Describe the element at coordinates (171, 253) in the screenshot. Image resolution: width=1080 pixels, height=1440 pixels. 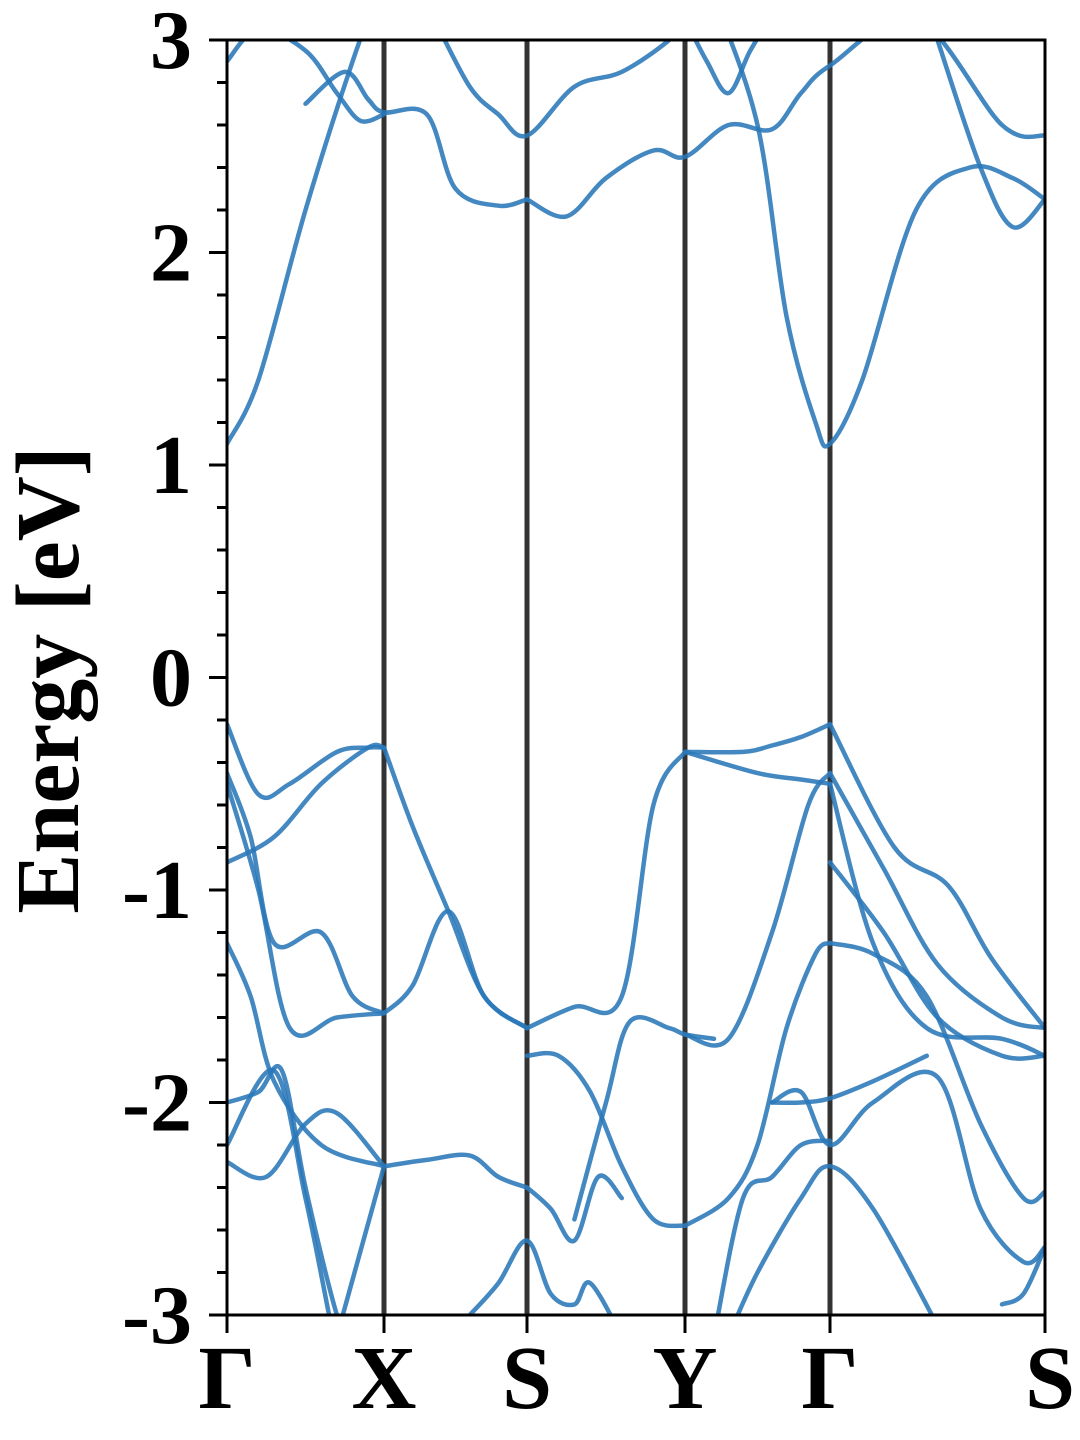
I see `y-tick-label: 2` at that location.